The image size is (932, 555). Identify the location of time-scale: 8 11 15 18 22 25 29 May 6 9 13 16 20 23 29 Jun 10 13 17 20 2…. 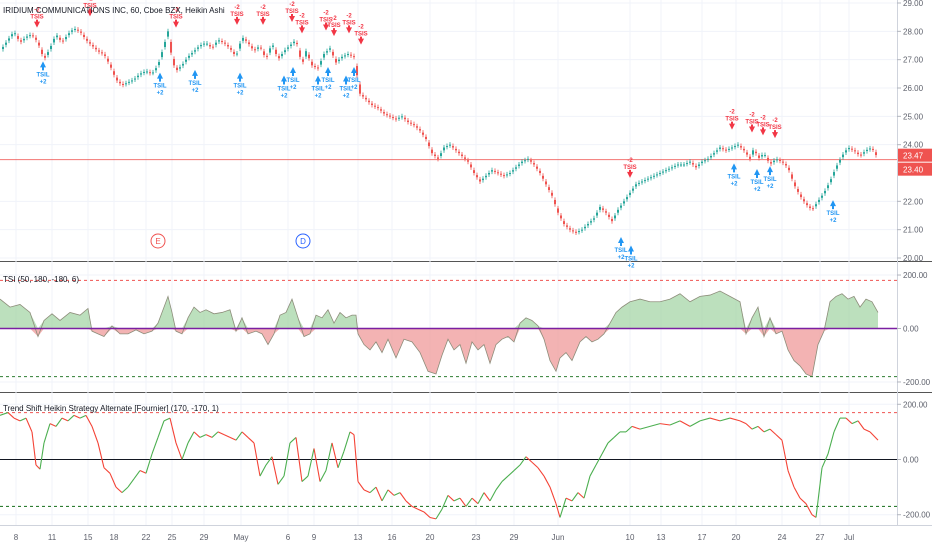
(434, 537).